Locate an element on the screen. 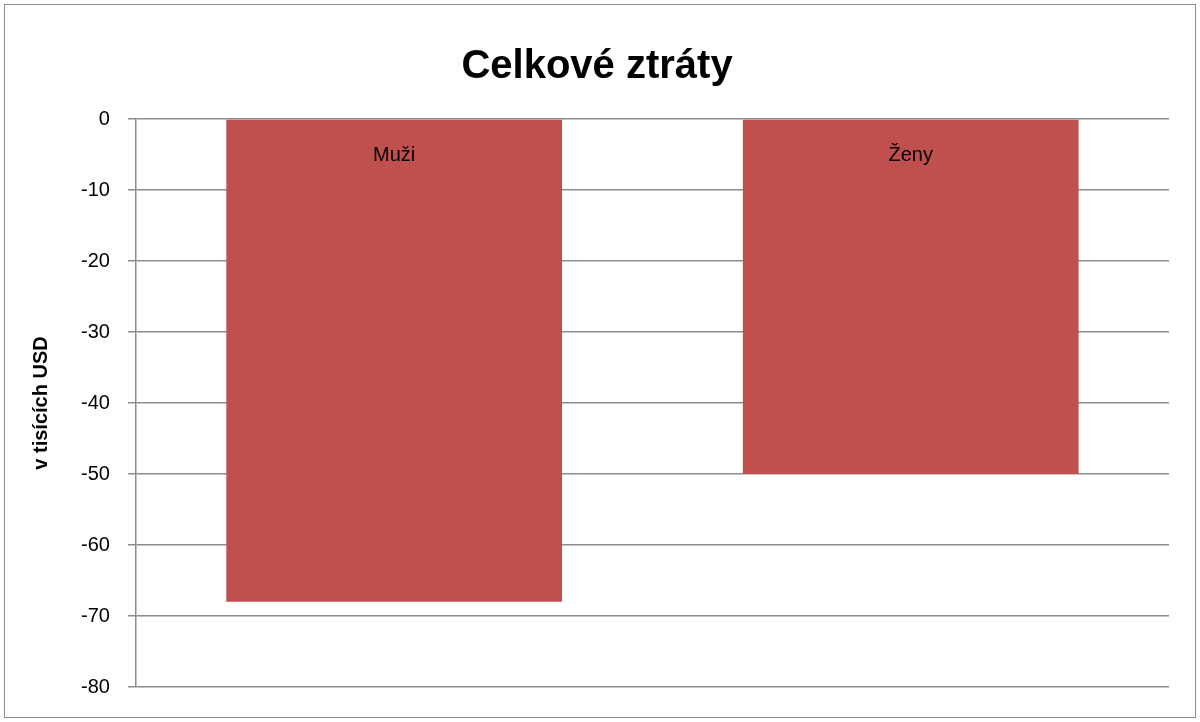 Image resolution: width=1200 pixels, height=722 pixels. y-tick-label: -70 is located at coordinates (95, 614).